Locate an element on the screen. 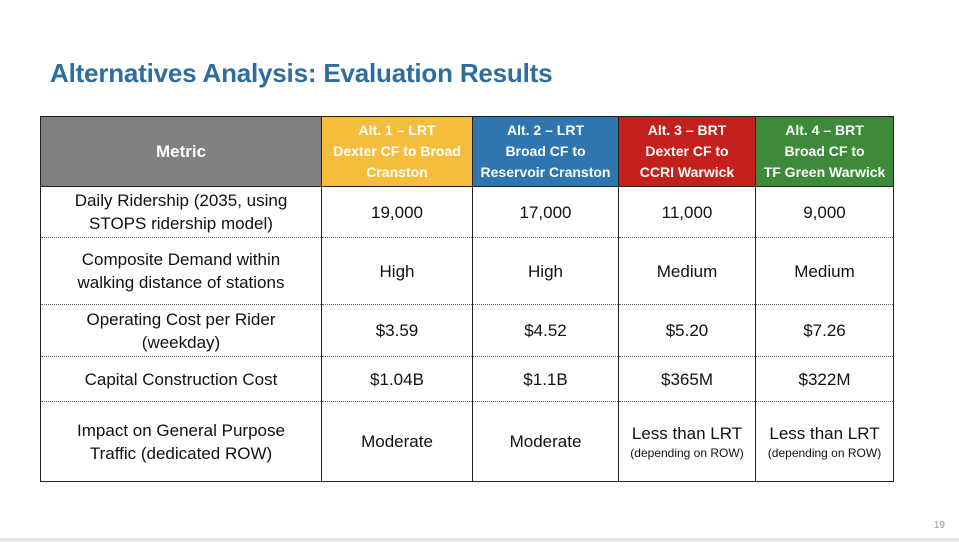 This screenshot has height=542, width=959. value-cell: $1.04B is located at coordinates (397, 379).